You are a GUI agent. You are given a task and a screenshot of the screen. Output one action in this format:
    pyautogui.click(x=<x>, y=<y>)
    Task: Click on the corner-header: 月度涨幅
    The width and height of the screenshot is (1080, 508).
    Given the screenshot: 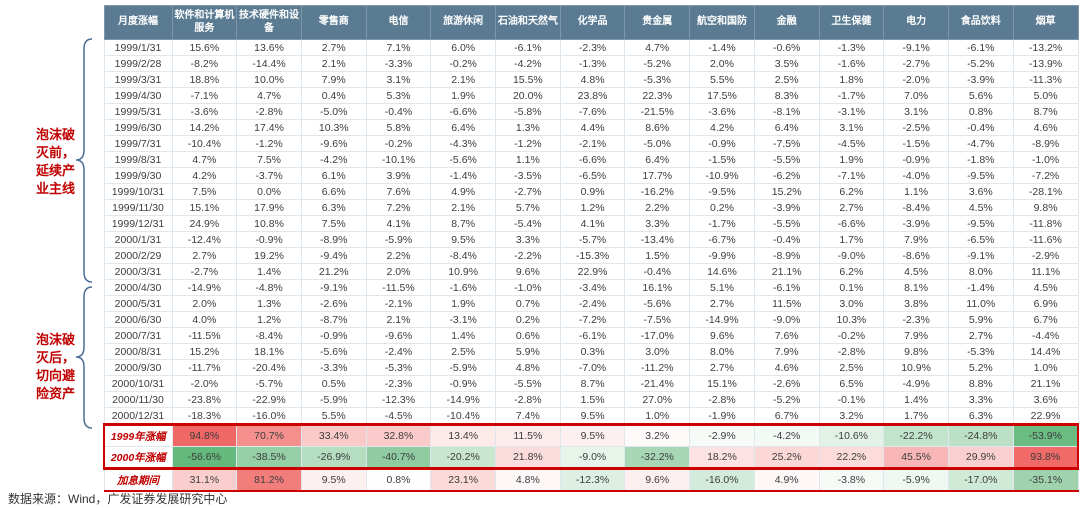 What is the action you would take?
    pyautogui.click(x=138, y=22)
    